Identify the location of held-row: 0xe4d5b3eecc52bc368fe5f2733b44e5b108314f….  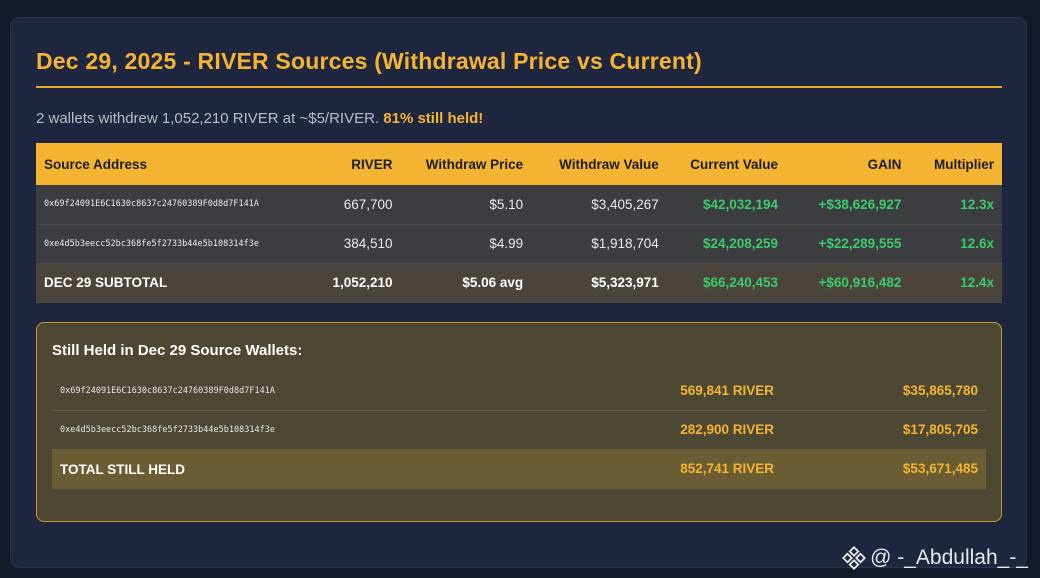
(519, 430).